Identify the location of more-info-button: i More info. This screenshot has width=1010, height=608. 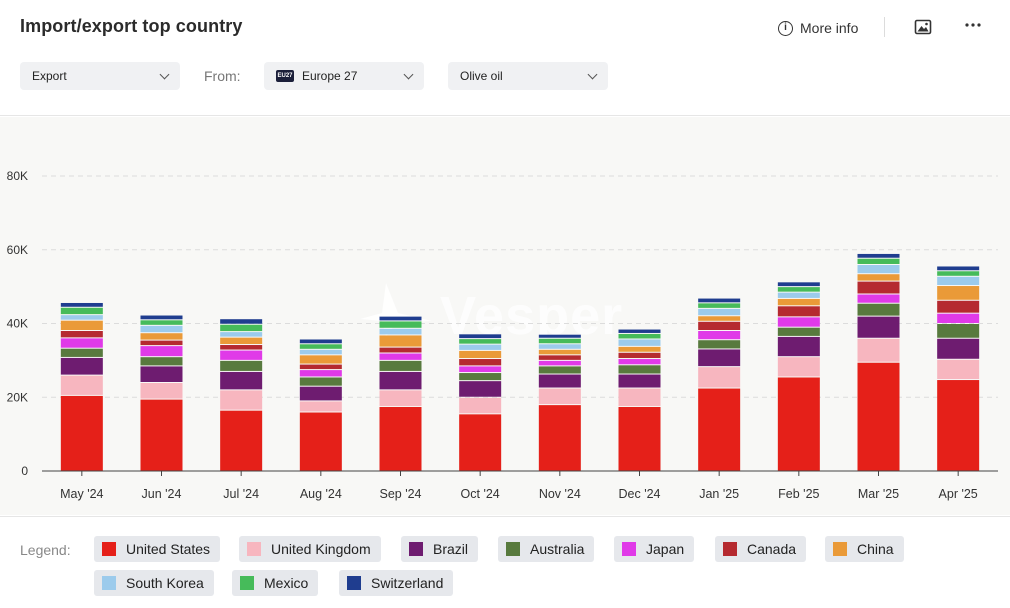
(818, 28).